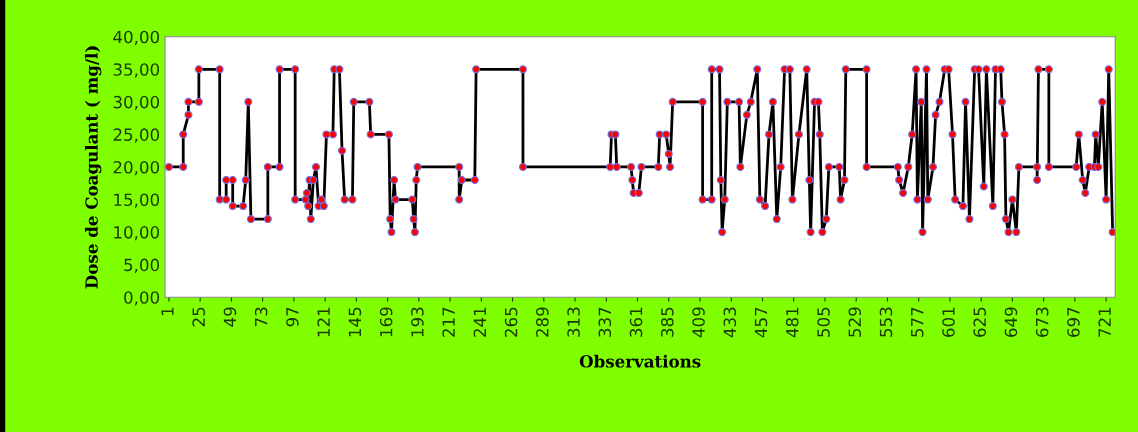  What do you see at coordinates (230, 317) in the screenshot?
I see `x-tick-label: 49` at bounding box center [230, 317].